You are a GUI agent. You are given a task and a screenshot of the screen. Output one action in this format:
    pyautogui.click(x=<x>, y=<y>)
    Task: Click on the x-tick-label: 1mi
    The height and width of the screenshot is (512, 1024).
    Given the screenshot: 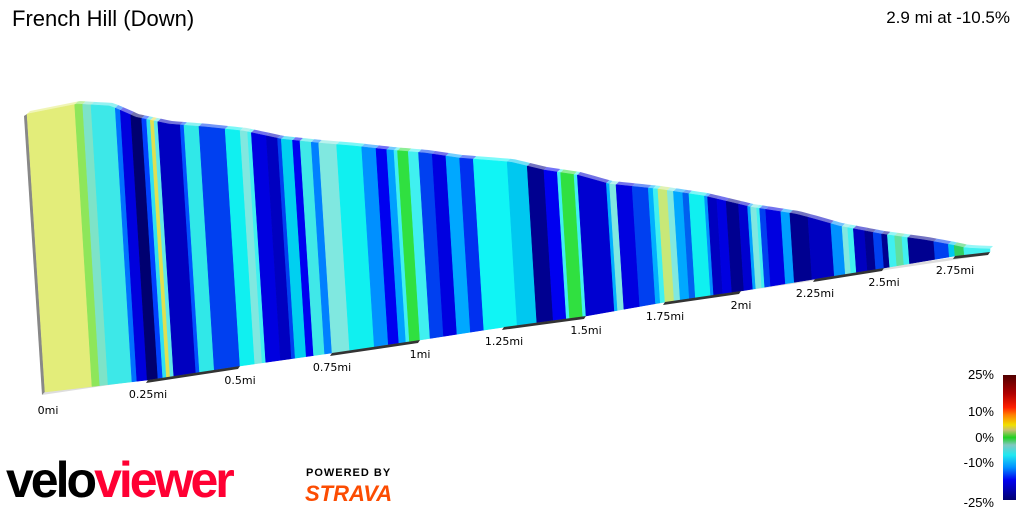 What is the action you would take?
    pyautogui.click(x=420, y=354)
    